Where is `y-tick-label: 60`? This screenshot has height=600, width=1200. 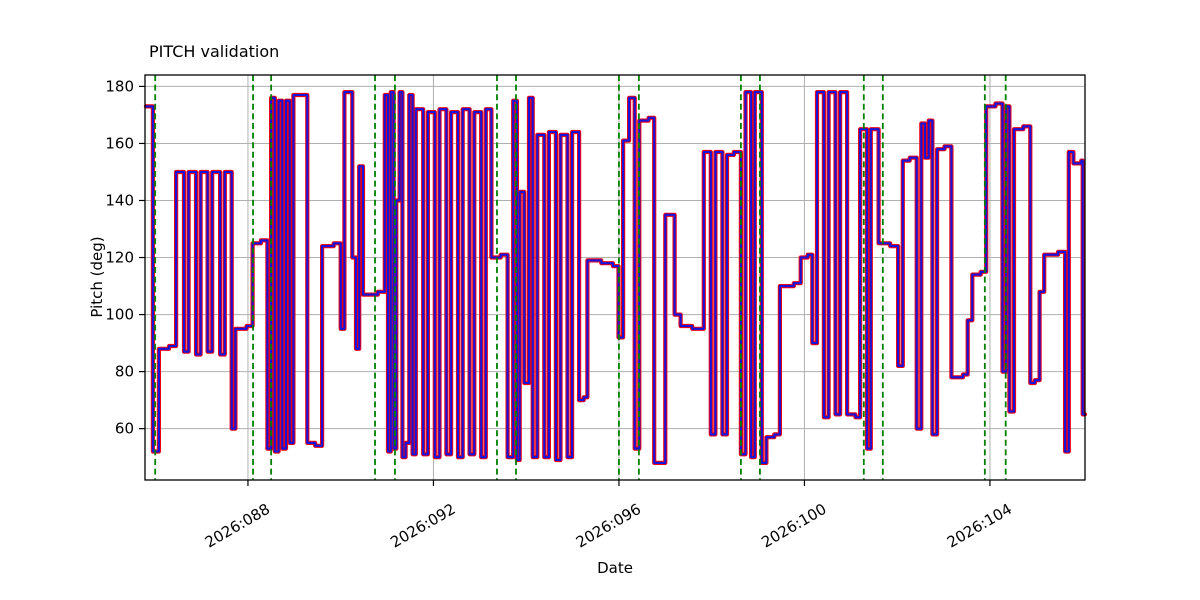 y-tick-label: 60 is located at coordinates (124, 429).